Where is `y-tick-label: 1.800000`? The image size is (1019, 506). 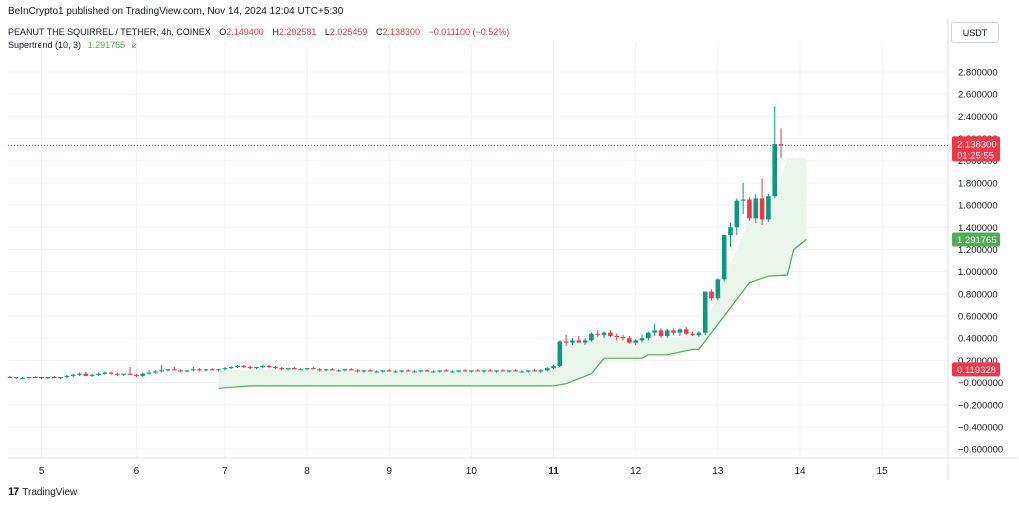 y-tick-label: 1.800000 is located at coordinates (978, 183).